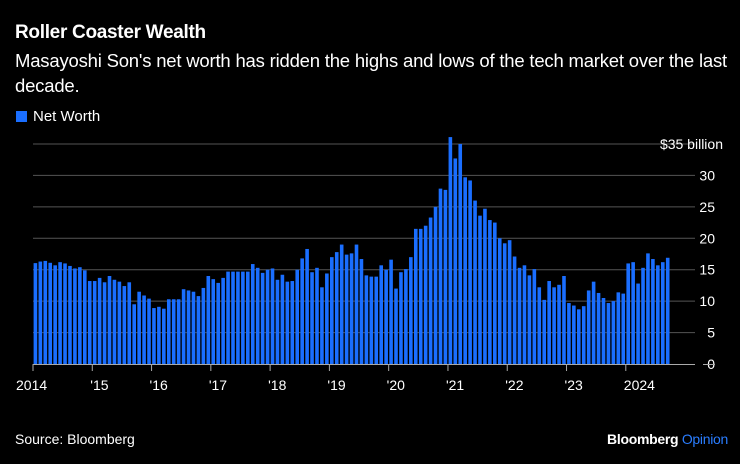  What do you see at coordinates (75, 439) in the screenshot?
I see `source-note: Source: Bloomberg` at bounding box center [75, 439].